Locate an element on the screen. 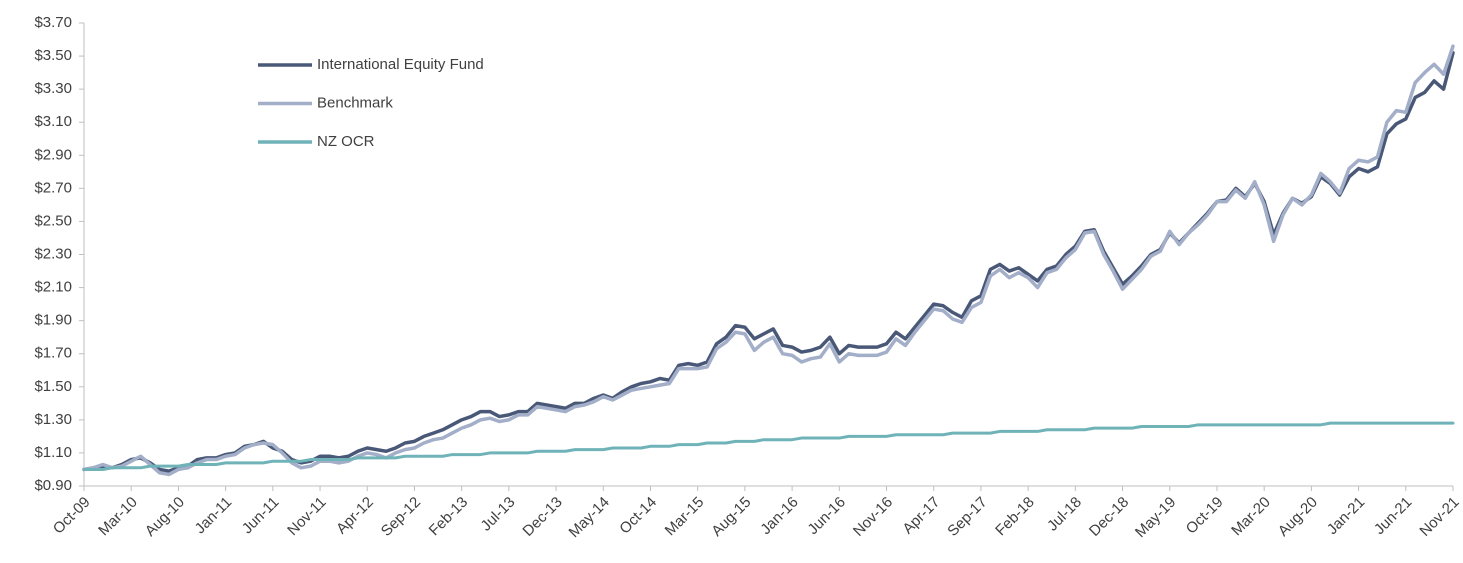 The image size is (1463, 563). x-tick-label: Feb-13 is located at coordinates (449, 517).